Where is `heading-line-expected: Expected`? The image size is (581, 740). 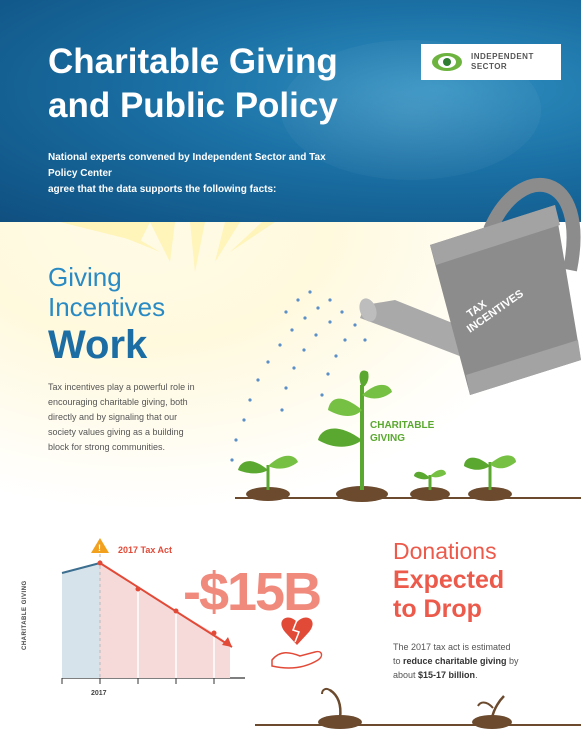
heading-line-expected: Expected is located at coordinates (449, 580).